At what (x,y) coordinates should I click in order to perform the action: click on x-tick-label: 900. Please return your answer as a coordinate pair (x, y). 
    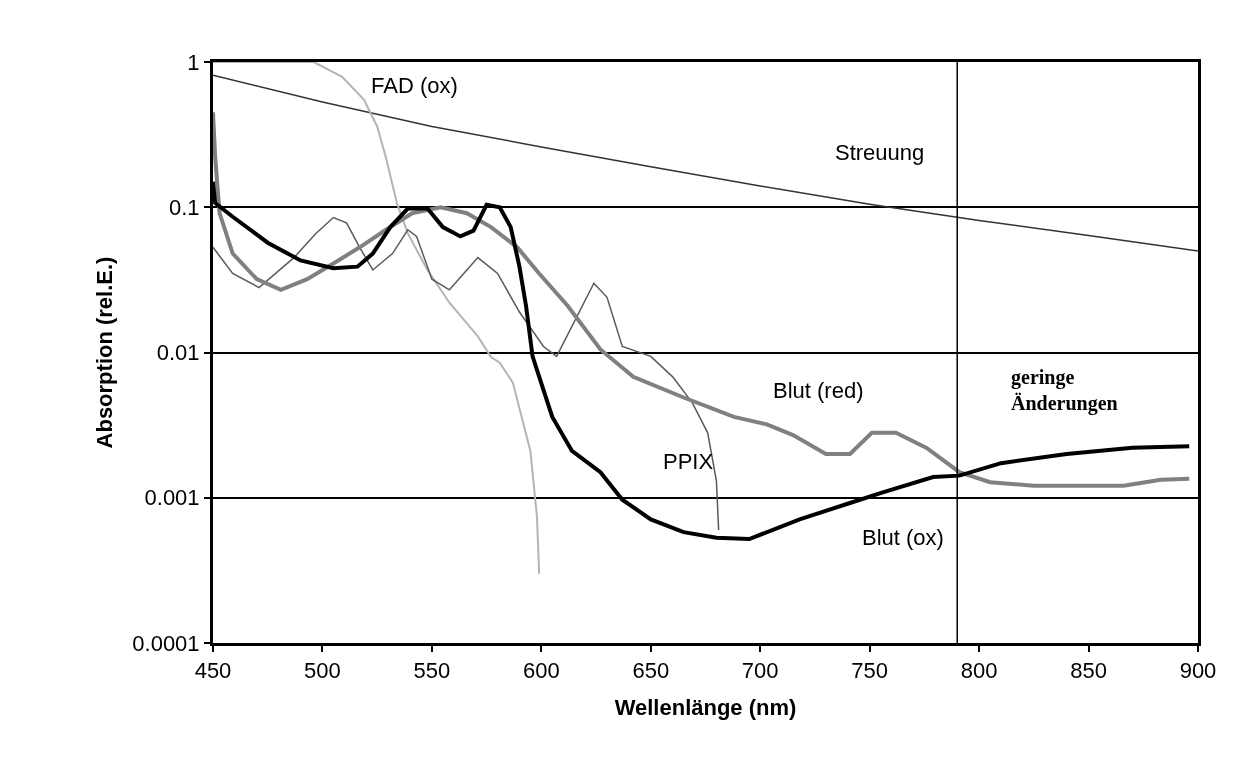
    Looking at the image, I should click on (1198, 671).